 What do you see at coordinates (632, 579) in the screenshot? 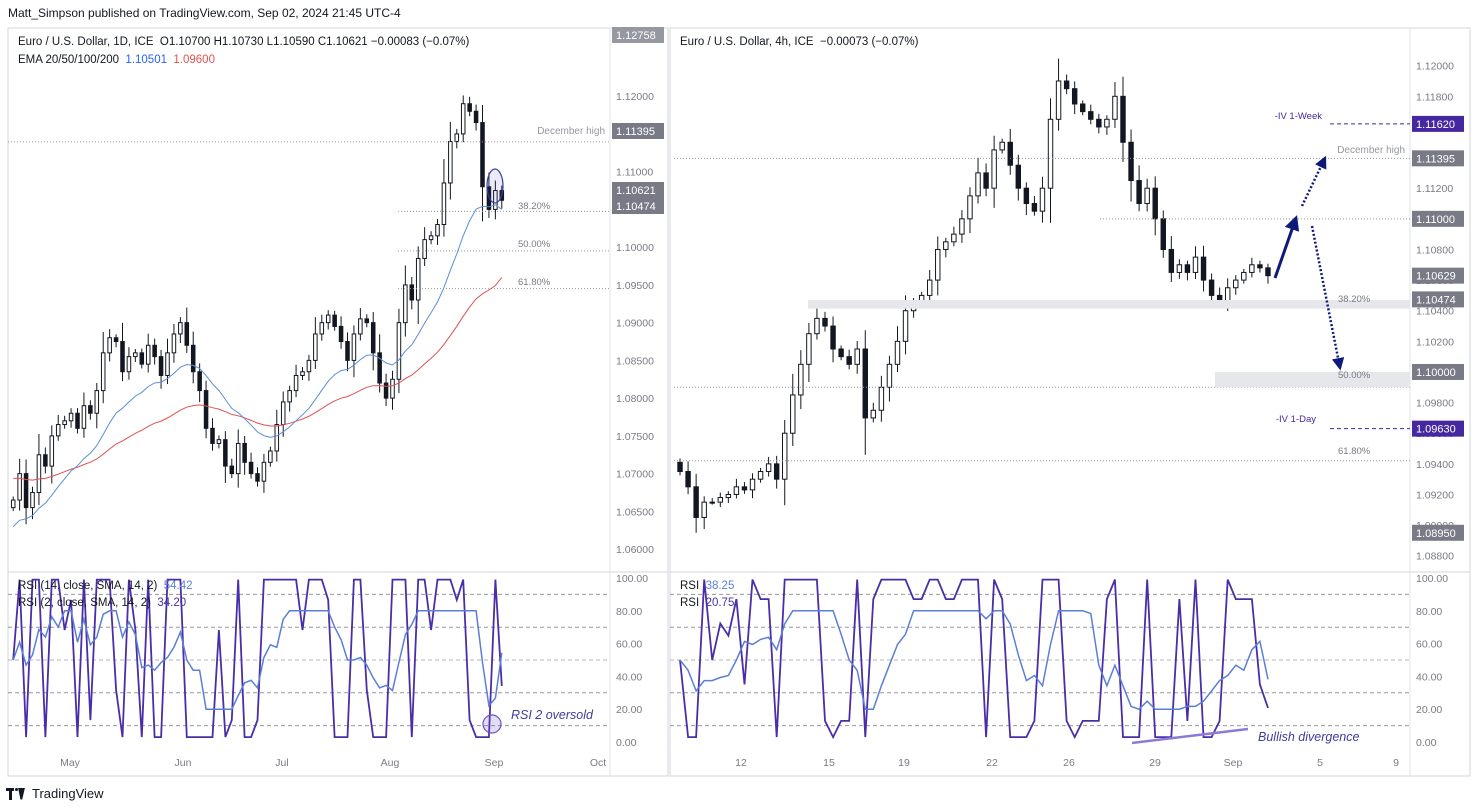
I see `left-rsi-tick: 100.00` at bounding box center [632, 579].